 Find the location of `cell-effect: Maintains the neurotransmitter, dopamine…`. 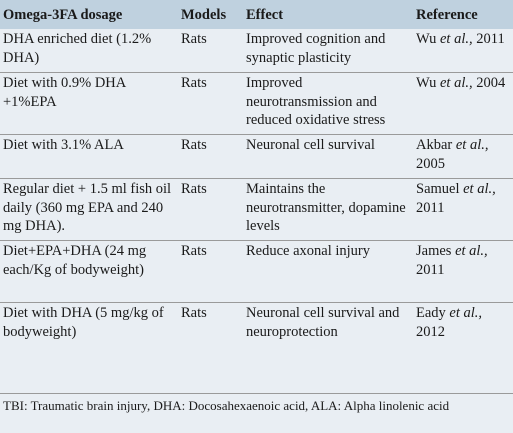

cell-effect: Maintains the neurotransmitter, dopamine… is located at coordinates (326, 207).